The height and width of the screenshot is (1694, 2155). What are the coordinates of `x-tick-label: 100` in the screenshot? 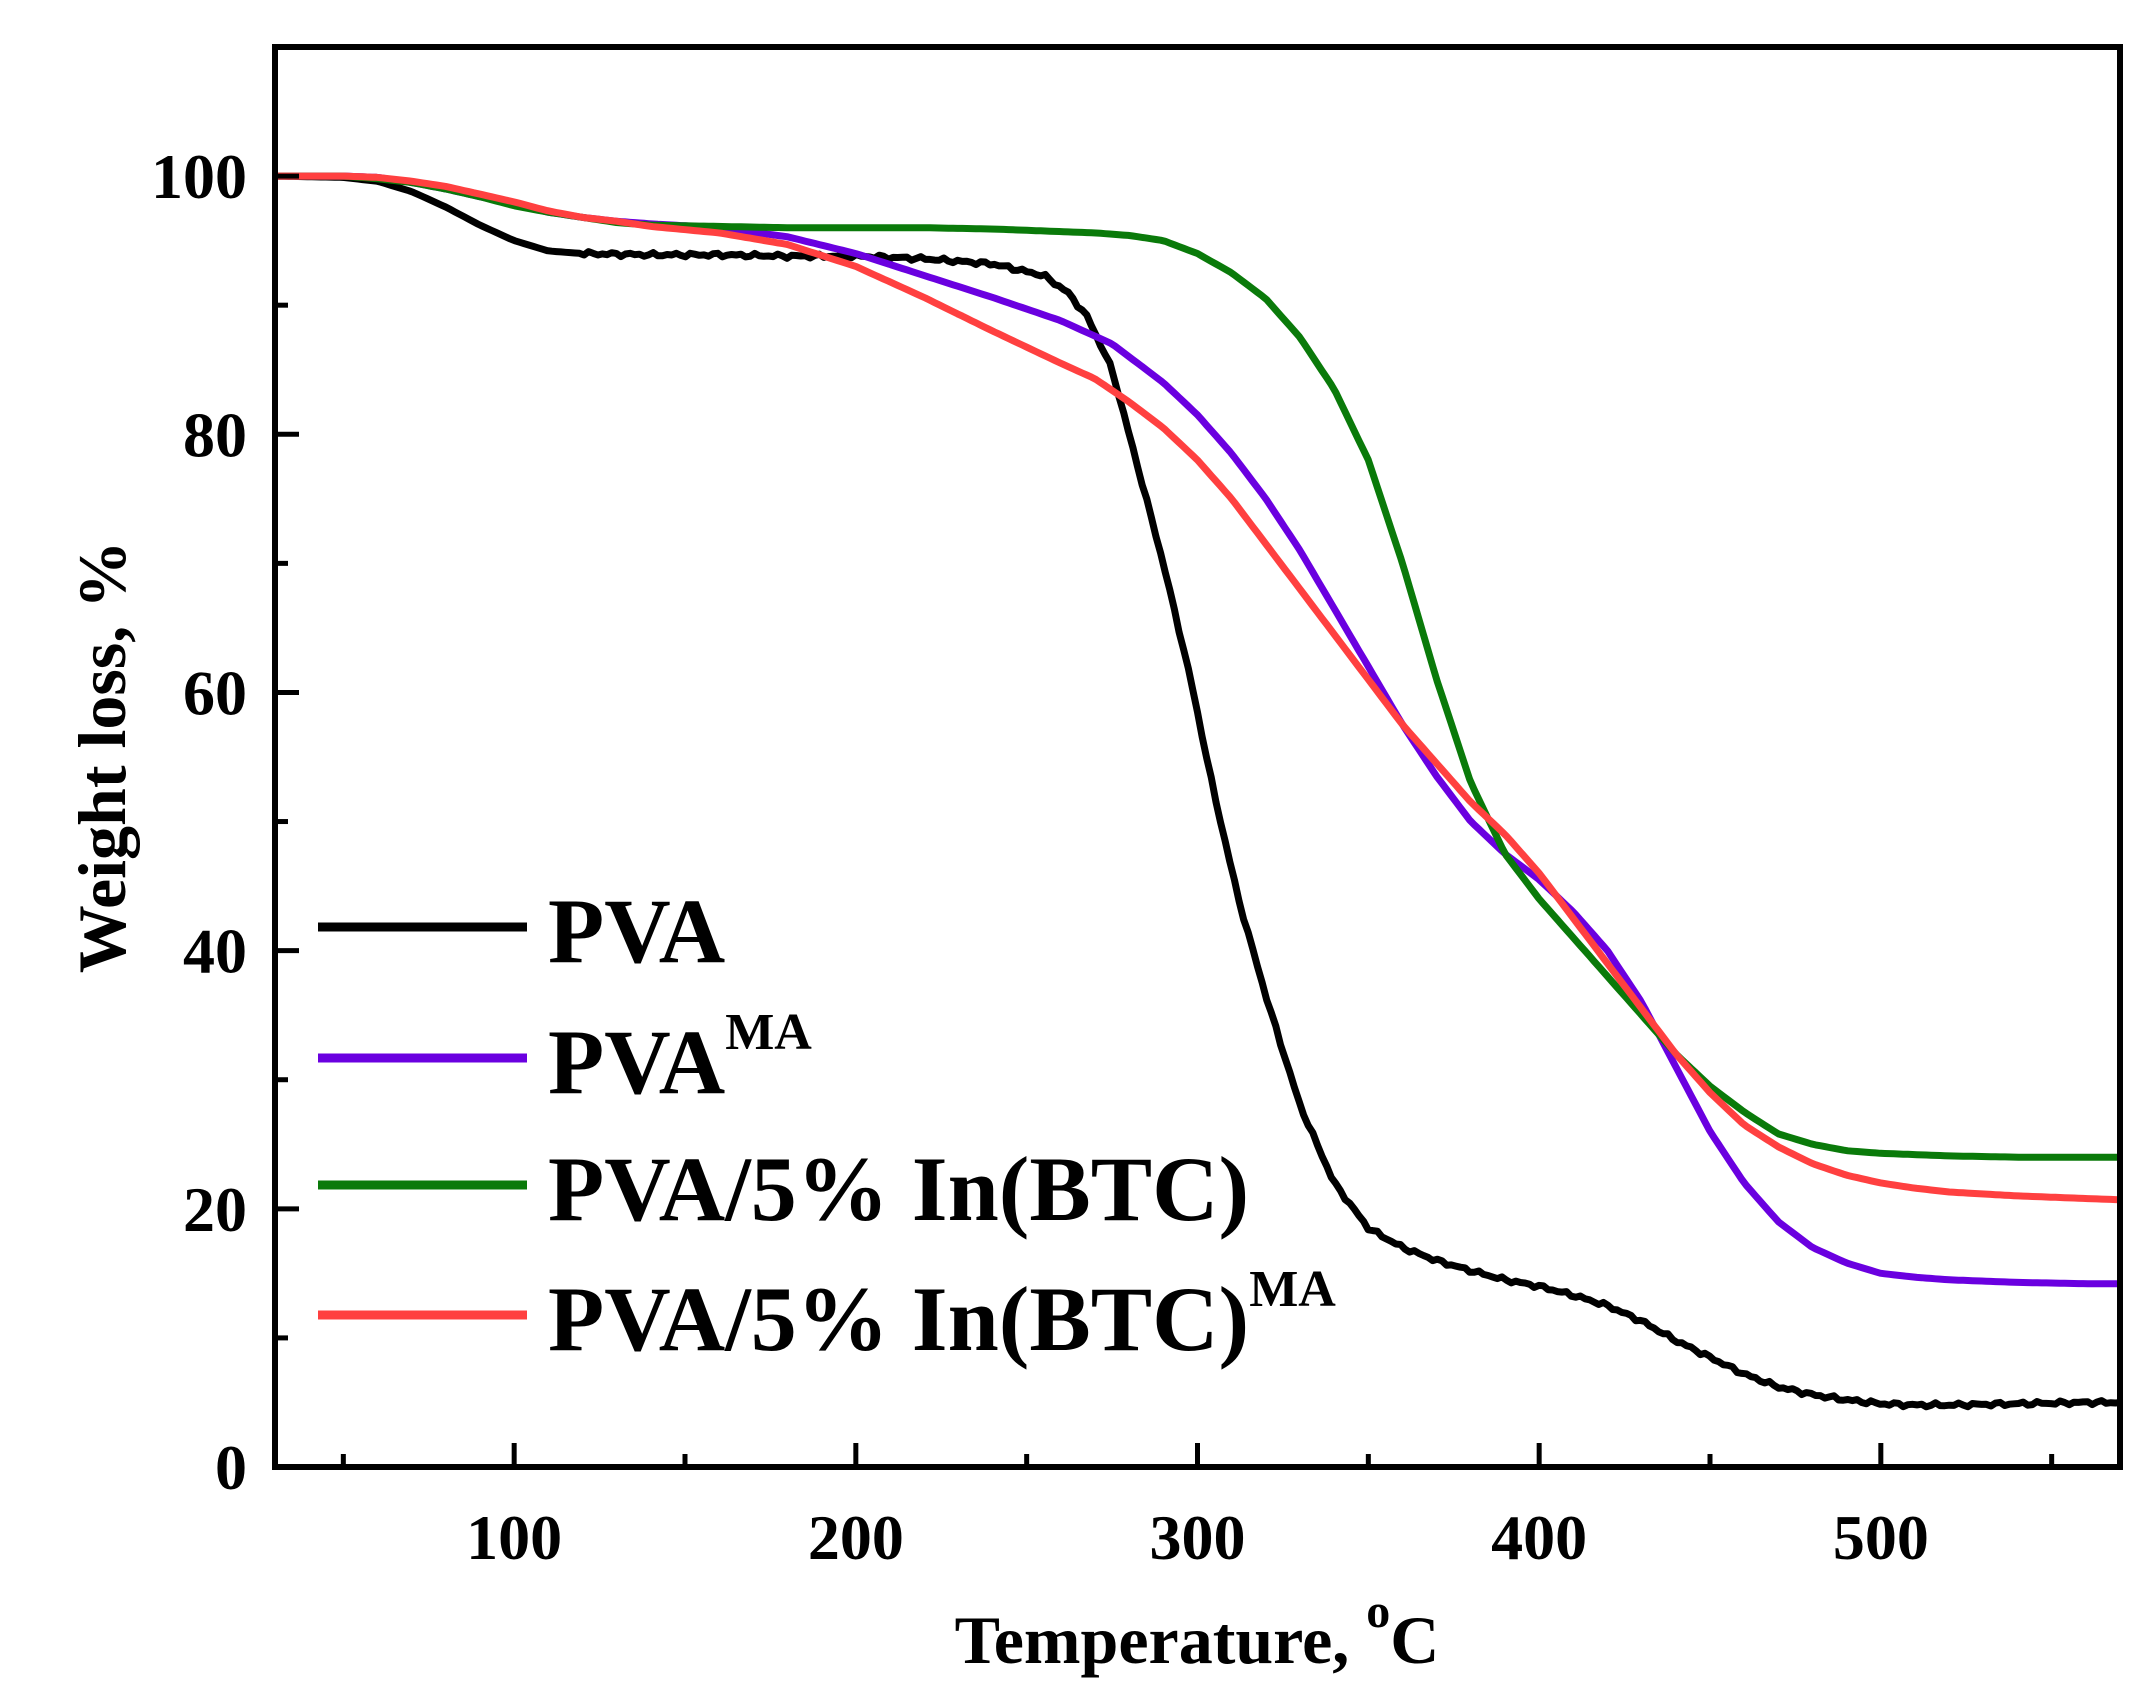 It's located at (514, 1537).